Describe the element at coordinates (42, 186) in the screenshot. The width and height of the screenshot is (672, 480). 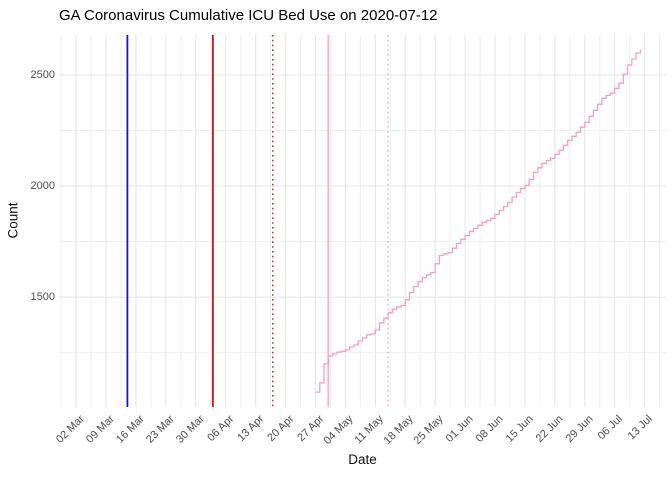
I see `y-tick-label: 2000` at that location.